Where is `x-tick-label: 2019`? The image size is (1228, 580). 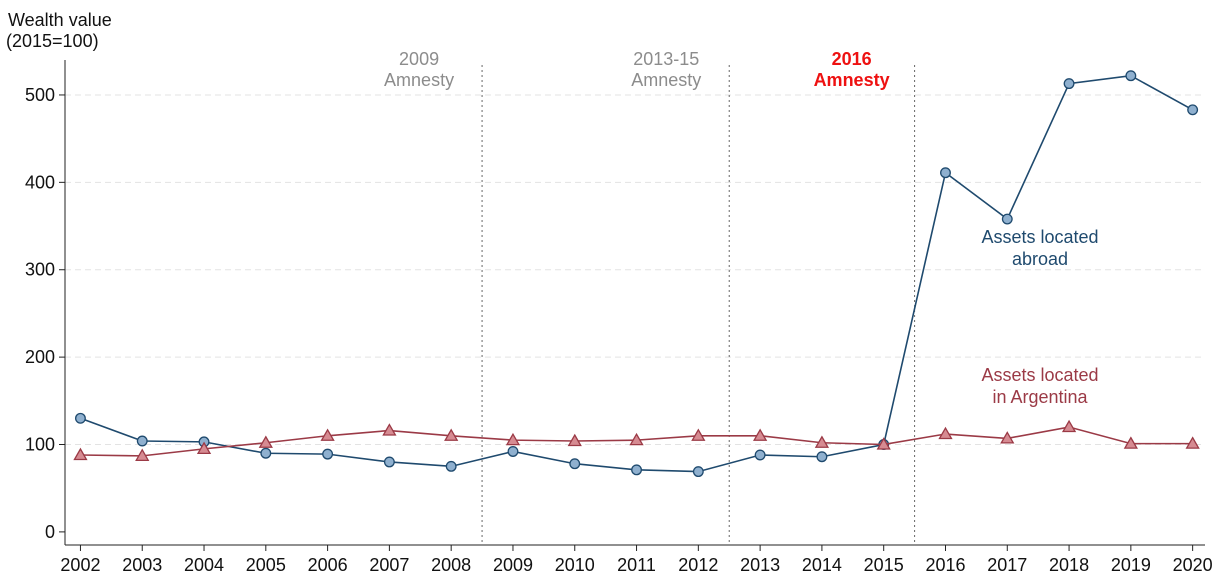
x-tick-label: 2019 is located at coordinates (1131, 565).